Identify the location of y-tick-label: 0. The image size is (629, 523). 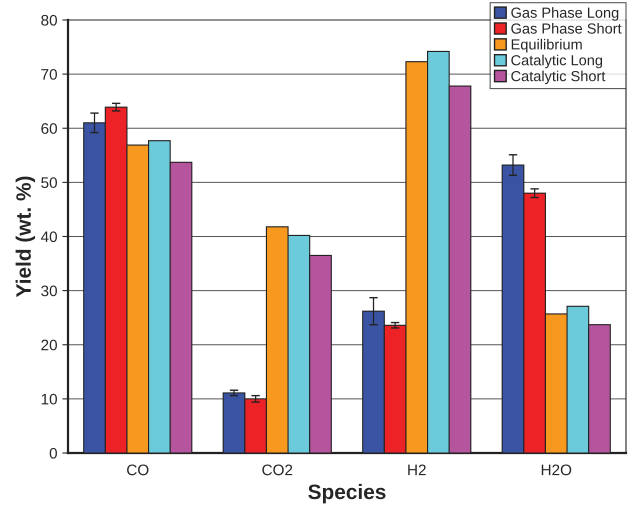
(53, 453).